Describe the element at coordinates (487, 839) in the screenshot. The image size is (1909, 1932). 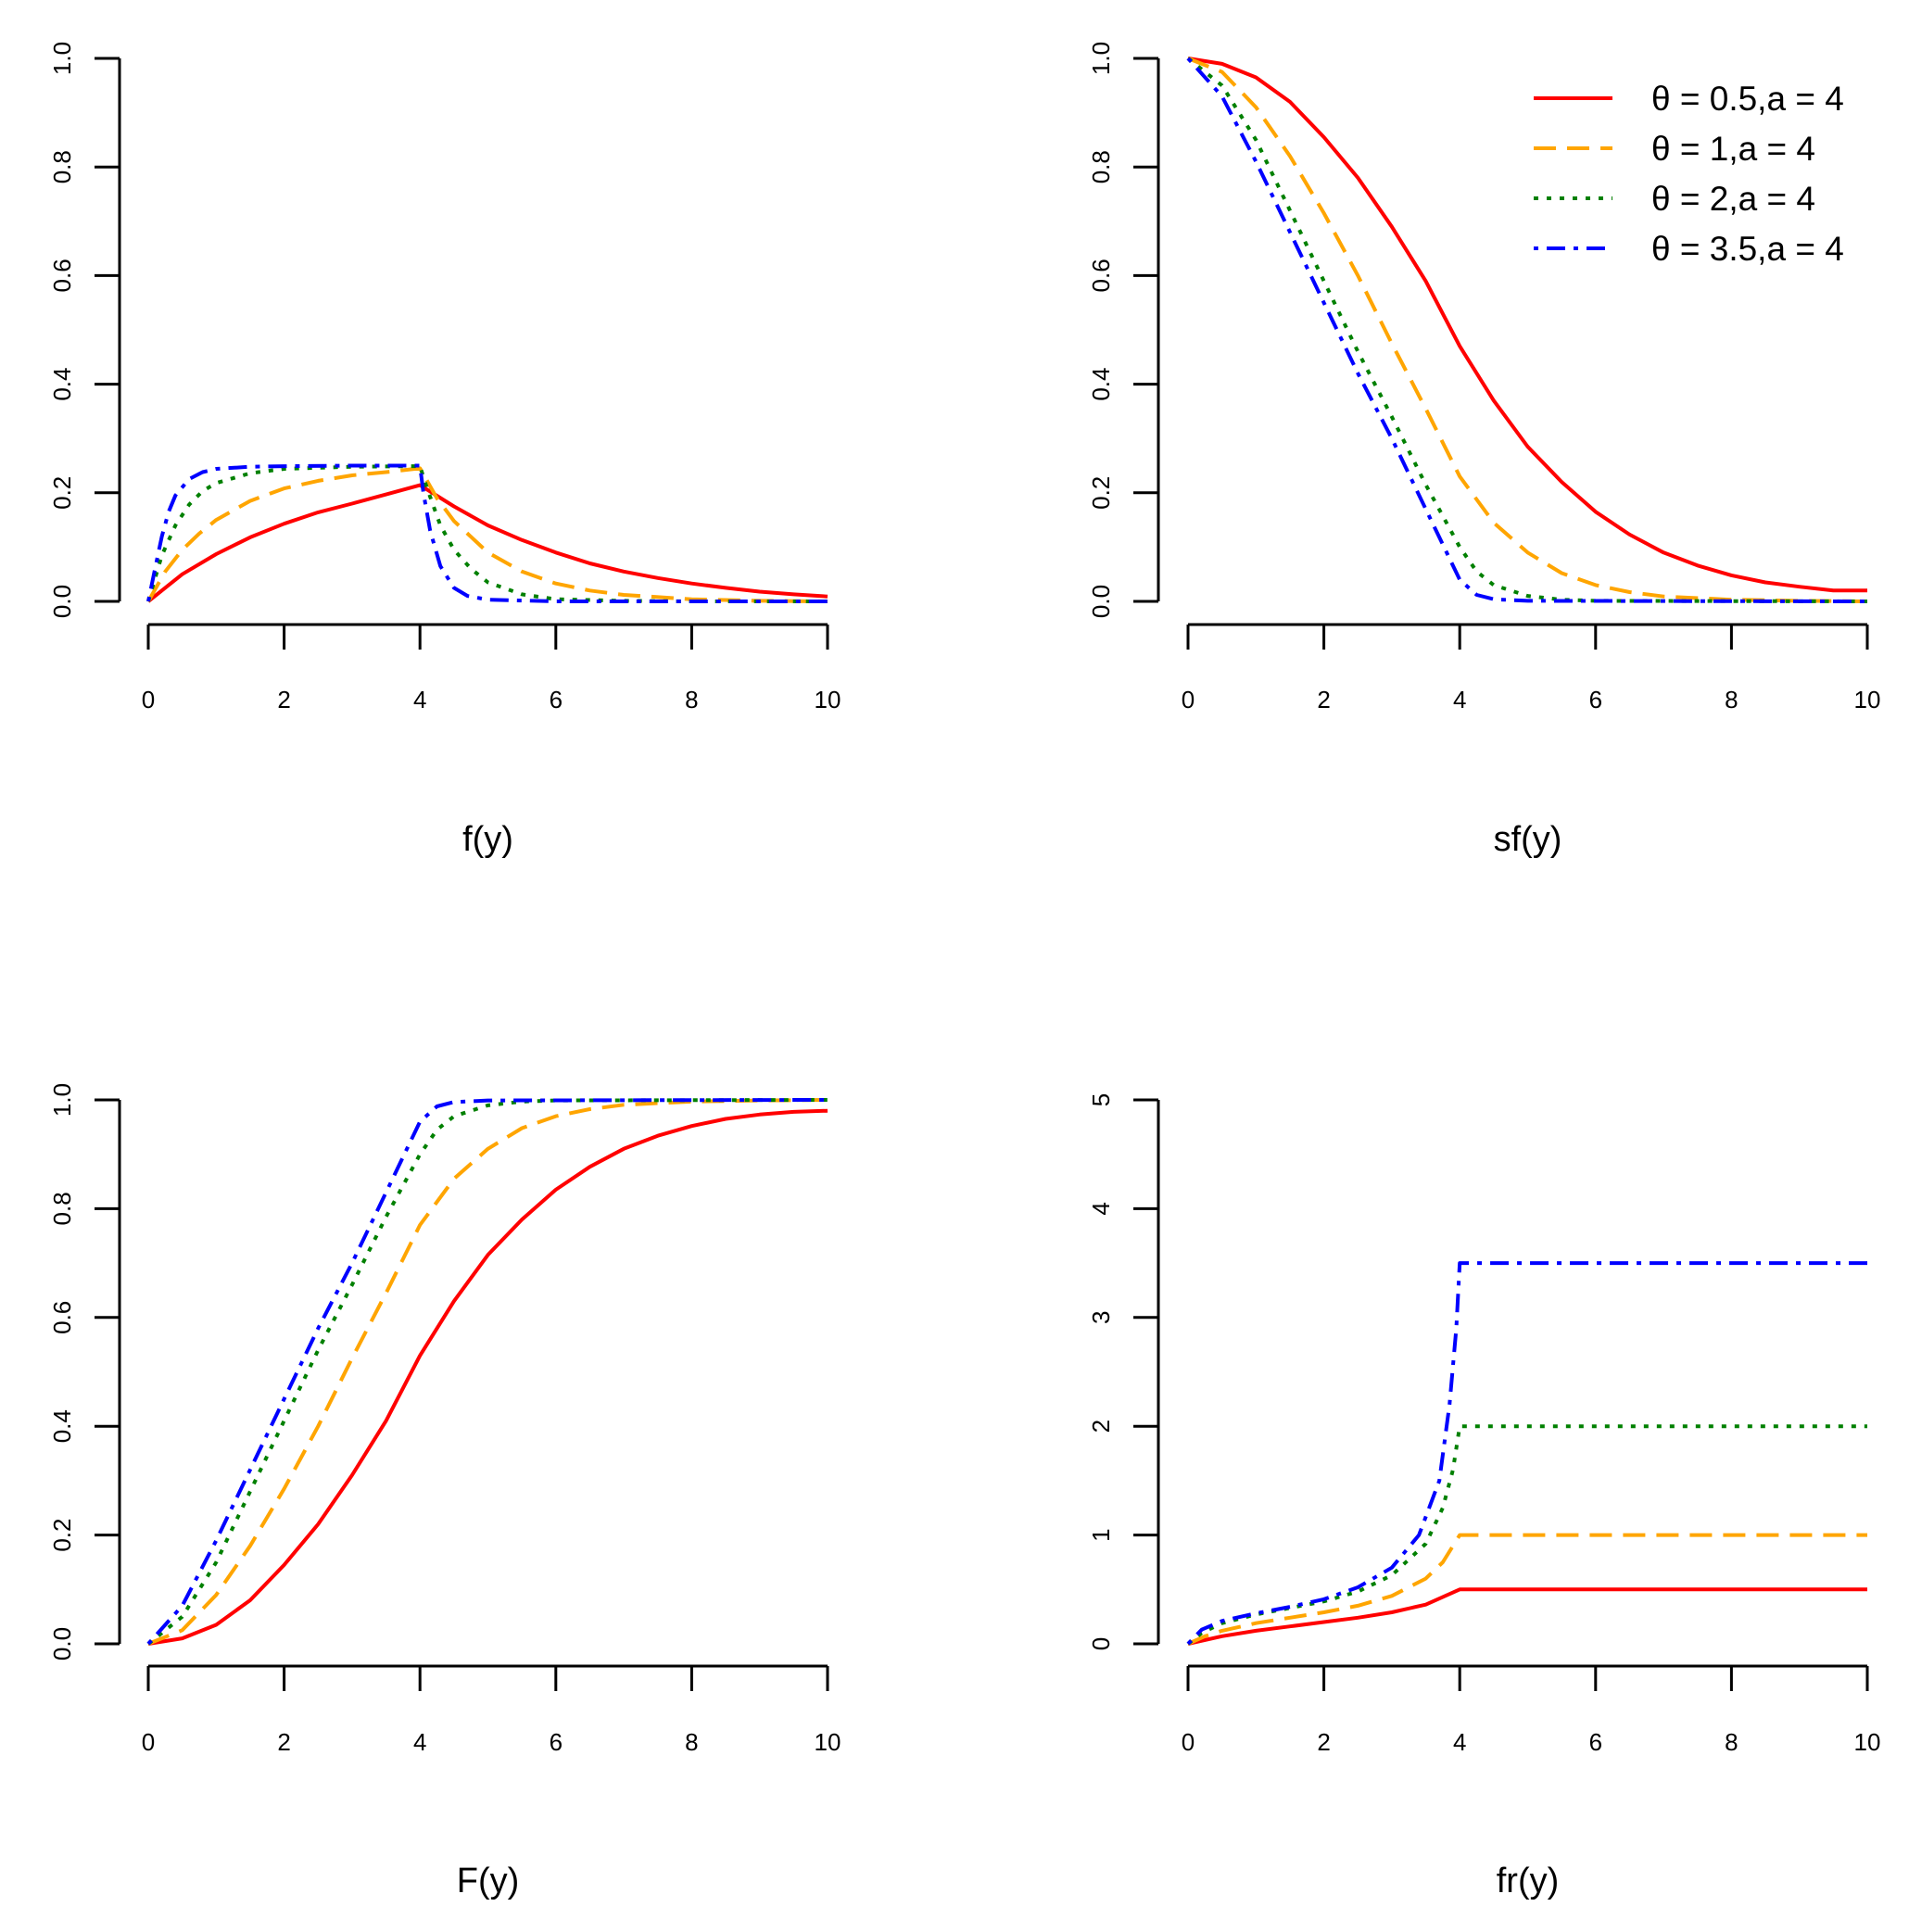
I see `x-axis-title: f(y)` at that location.